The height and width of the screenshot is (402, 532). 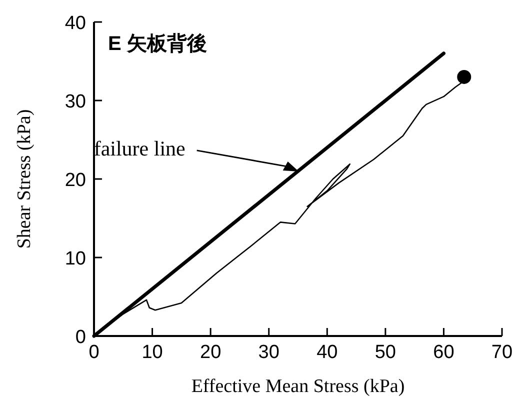 What do you see at coordinates (152, 352) in the screenshot?
I see `x-tick-label: 10` at bounding box center [152, 352].